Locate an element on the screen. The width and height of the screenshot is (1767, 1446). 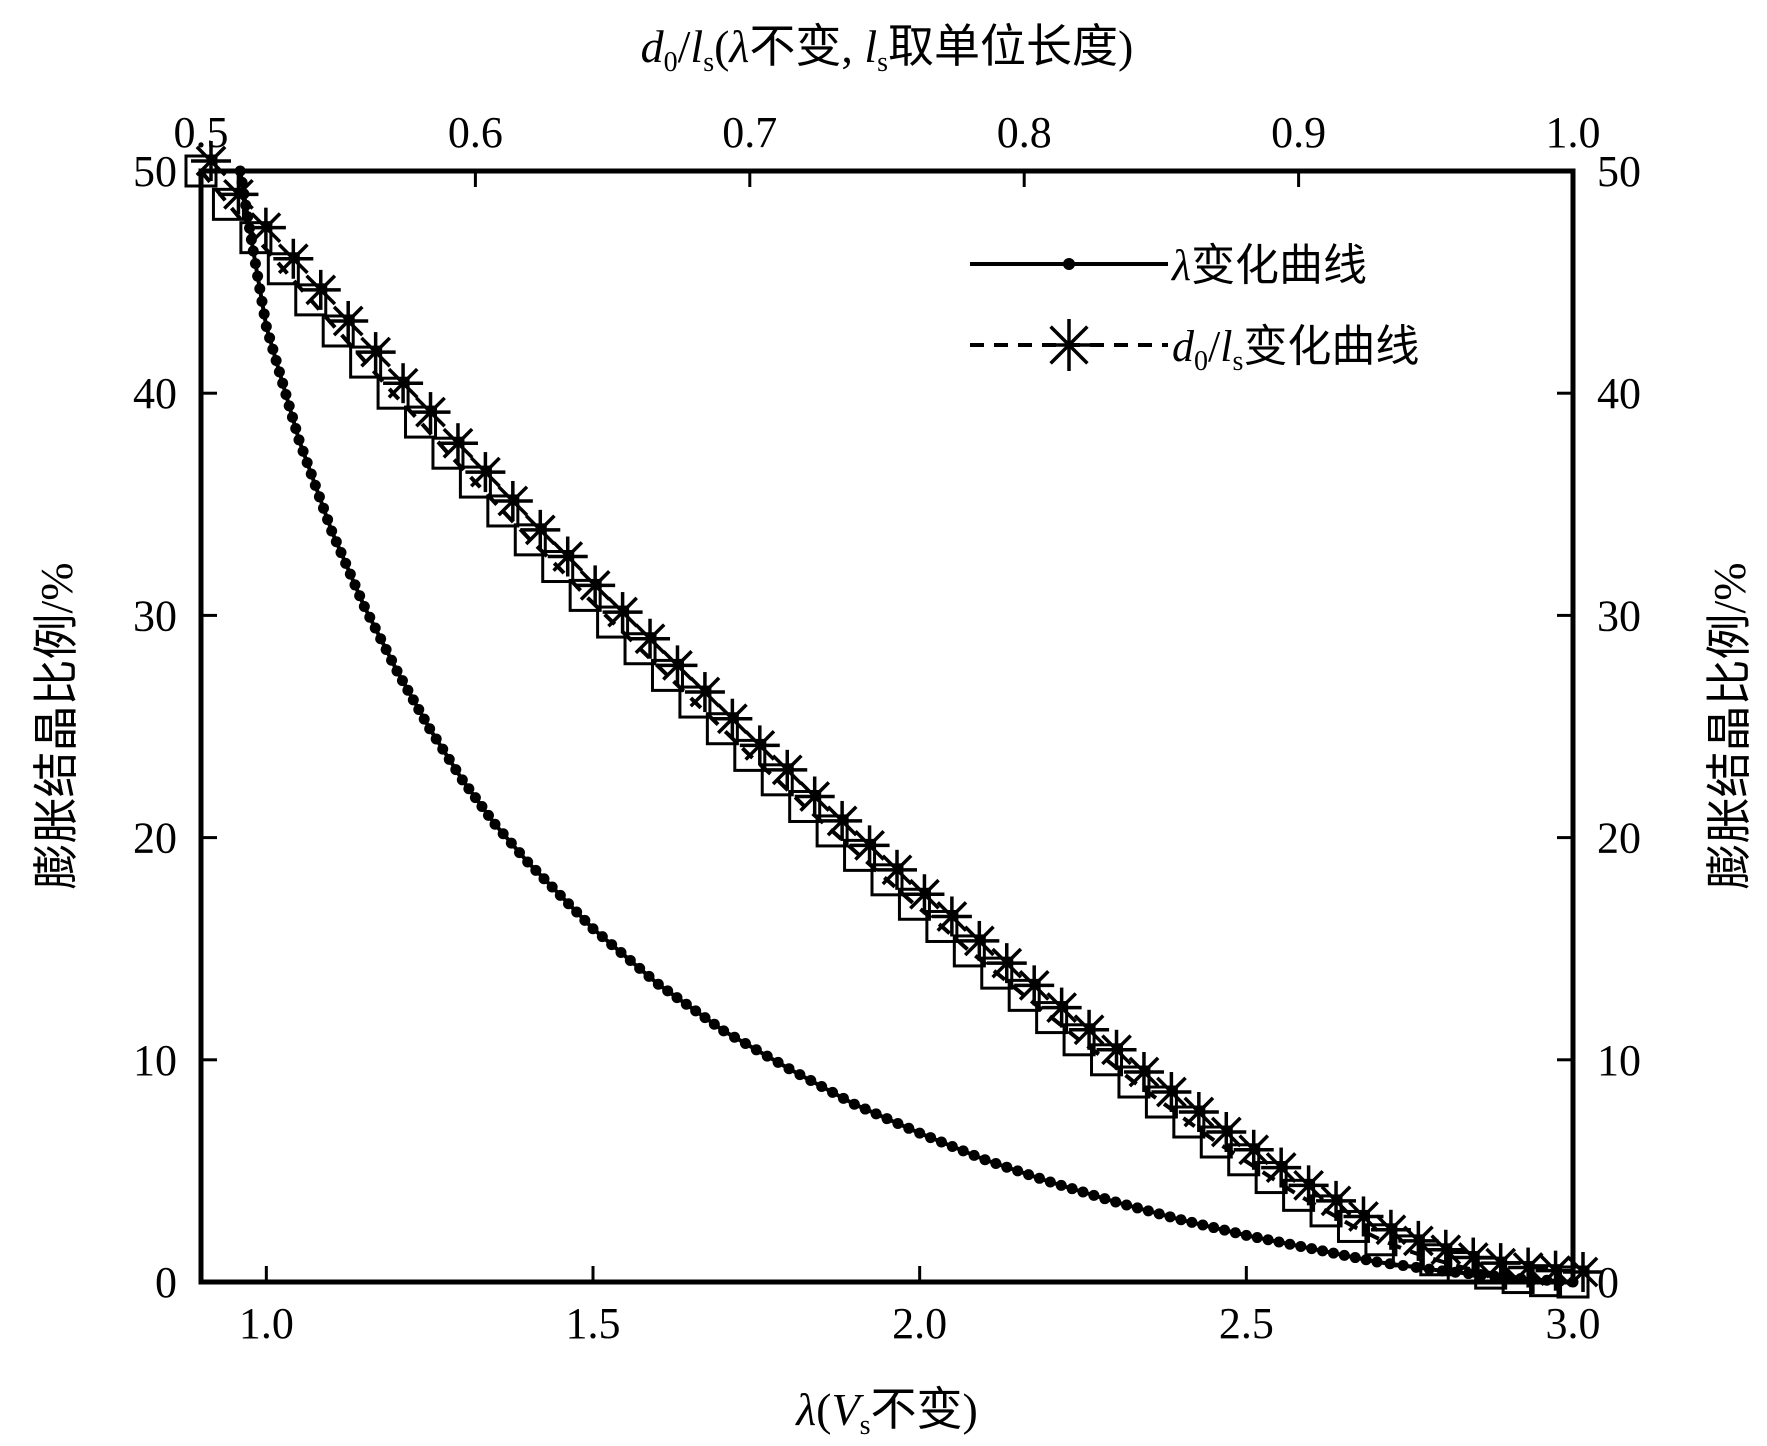
y-right-tick-label: 40 is located at coordinates (1619, 393).